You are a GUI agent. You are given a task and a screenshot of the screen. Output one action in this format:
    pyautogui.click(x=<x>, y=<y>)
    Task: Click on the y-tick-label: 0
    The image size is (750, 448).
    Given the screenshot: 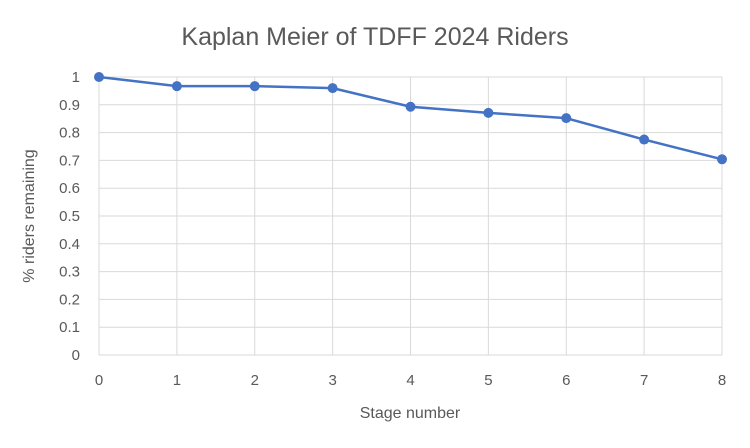 What is the action you would take?
    pyautogui.click(x=76, y=355)
    